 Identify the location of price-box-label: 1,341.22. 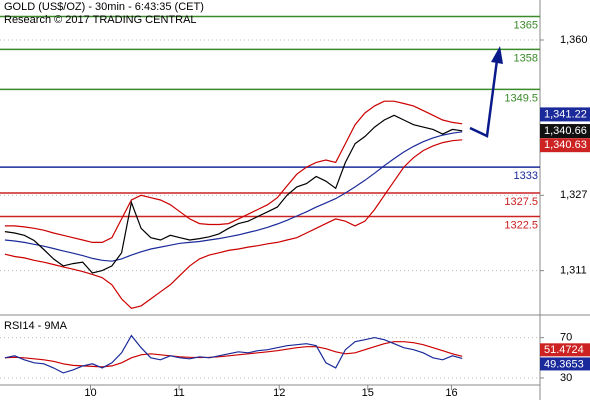
(565, 114).